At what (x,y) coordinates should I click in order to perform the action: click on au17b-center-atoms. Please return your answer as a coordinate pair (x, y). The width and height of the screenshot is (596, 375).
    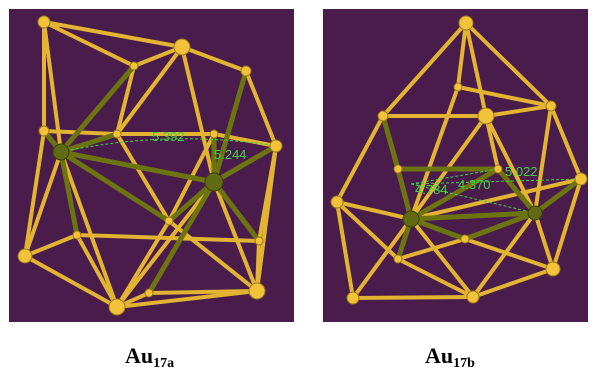
    Looking at the image, I should click on (472, 216).